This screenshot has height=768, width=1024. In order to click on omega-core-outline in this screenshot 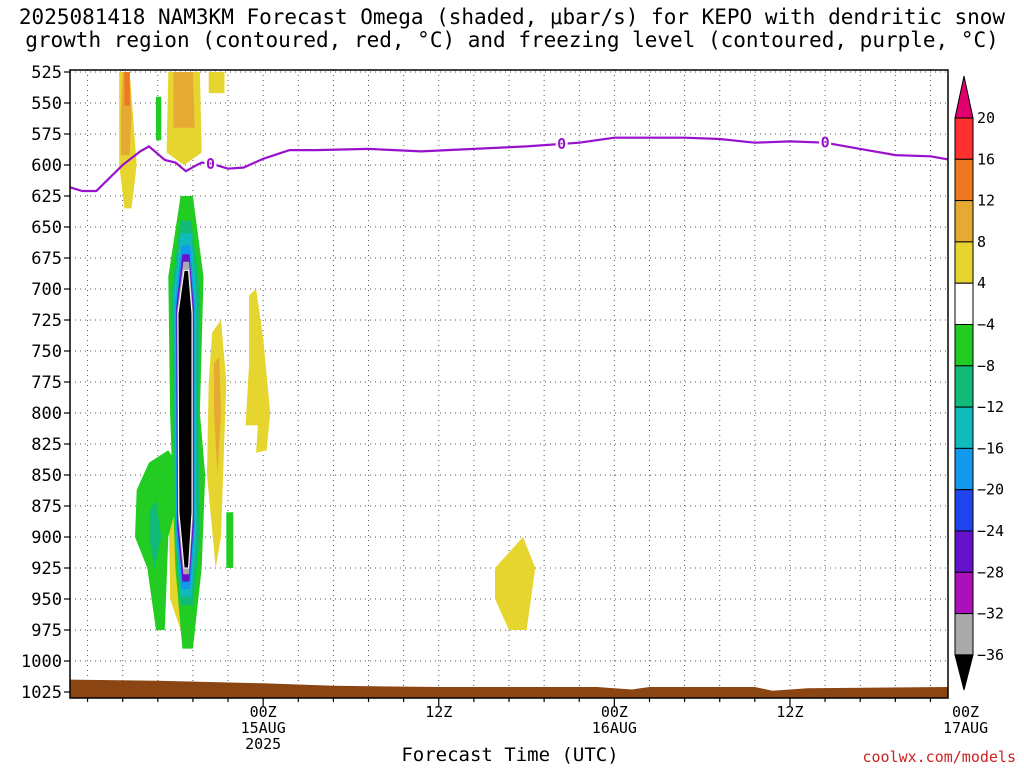, I will do `click(185, 419)`.